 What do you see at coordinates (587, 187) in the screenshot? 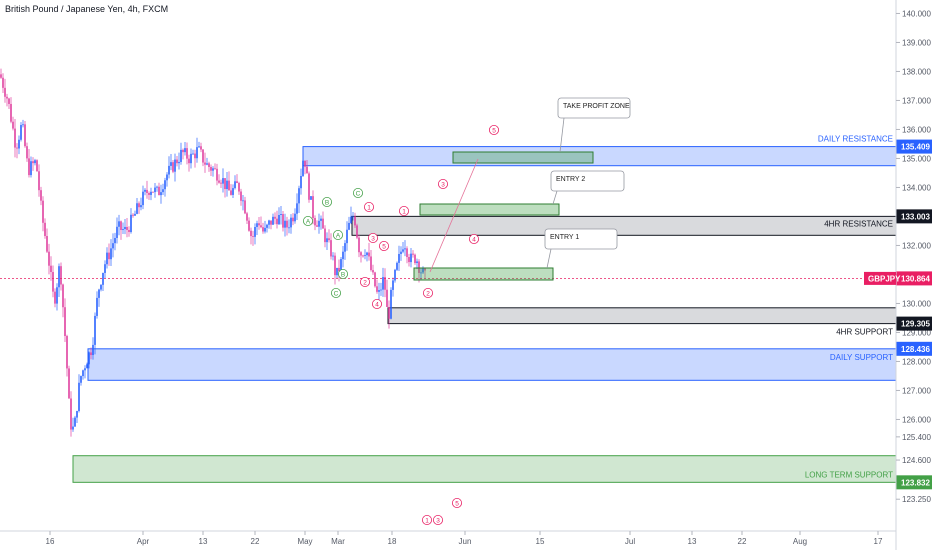
I see `callout-entry-2: ENTRY 2` at bounding box center [587, 187].